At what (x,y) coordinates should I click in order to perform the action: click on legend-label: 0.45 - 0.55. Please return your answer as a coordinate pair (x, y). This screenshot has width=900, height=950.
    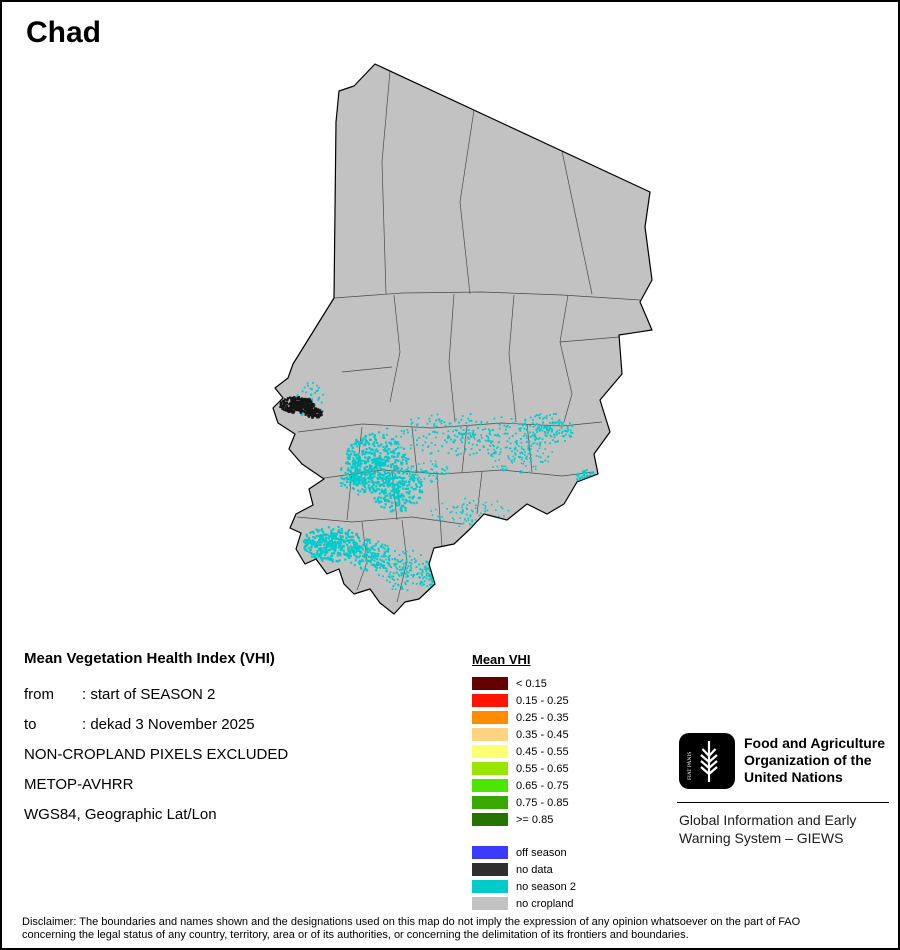
    Looking at the image, I should click on (542, 751).